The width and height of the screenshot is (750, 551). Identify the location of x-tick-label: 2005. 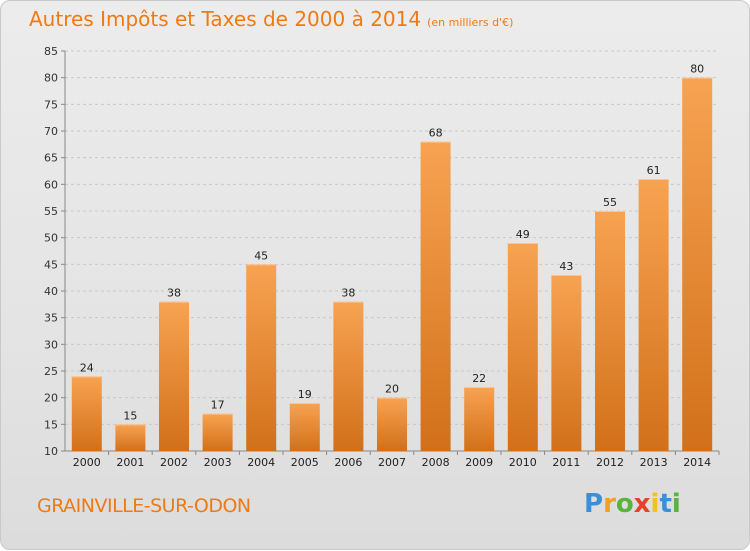
(305, 462).